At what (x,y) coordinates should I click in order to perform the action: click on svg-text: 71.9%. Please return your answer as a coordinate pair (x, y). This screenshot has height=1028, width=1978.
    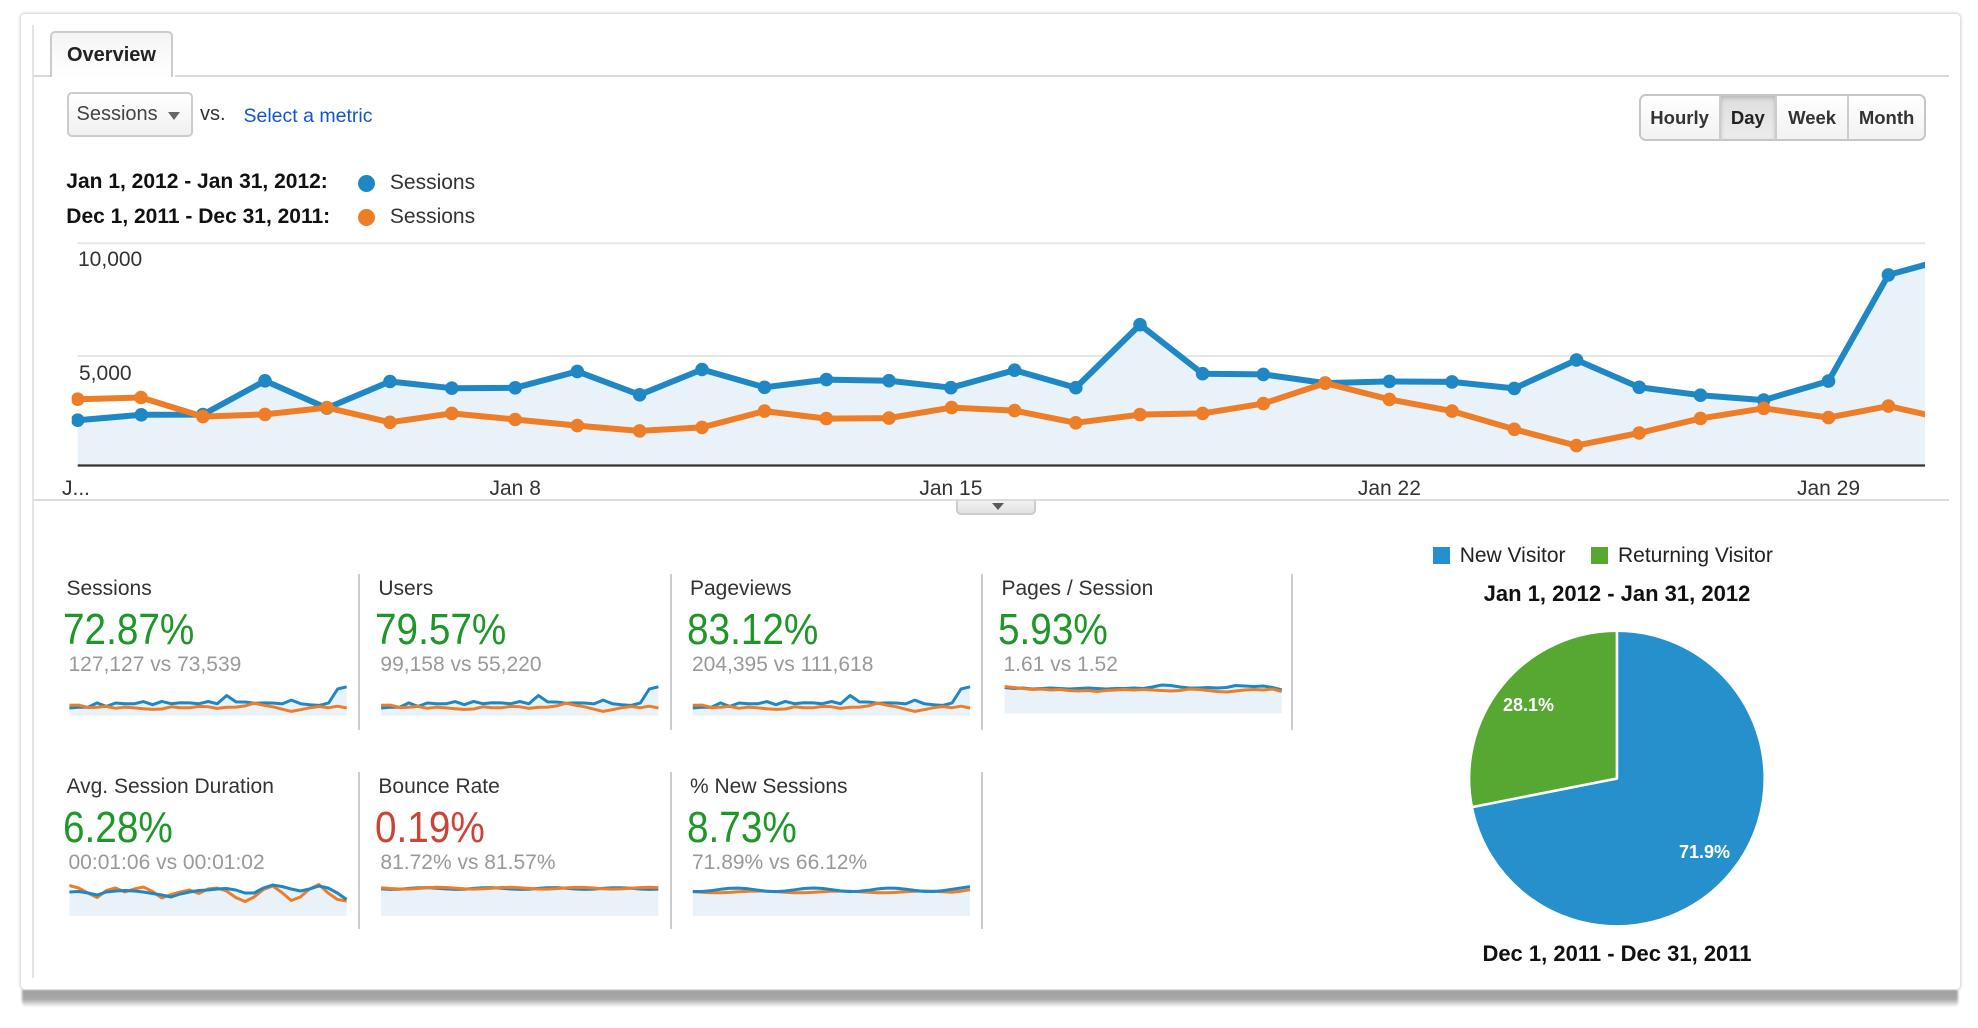
    Looking at the image, I should click on (1704, 852).